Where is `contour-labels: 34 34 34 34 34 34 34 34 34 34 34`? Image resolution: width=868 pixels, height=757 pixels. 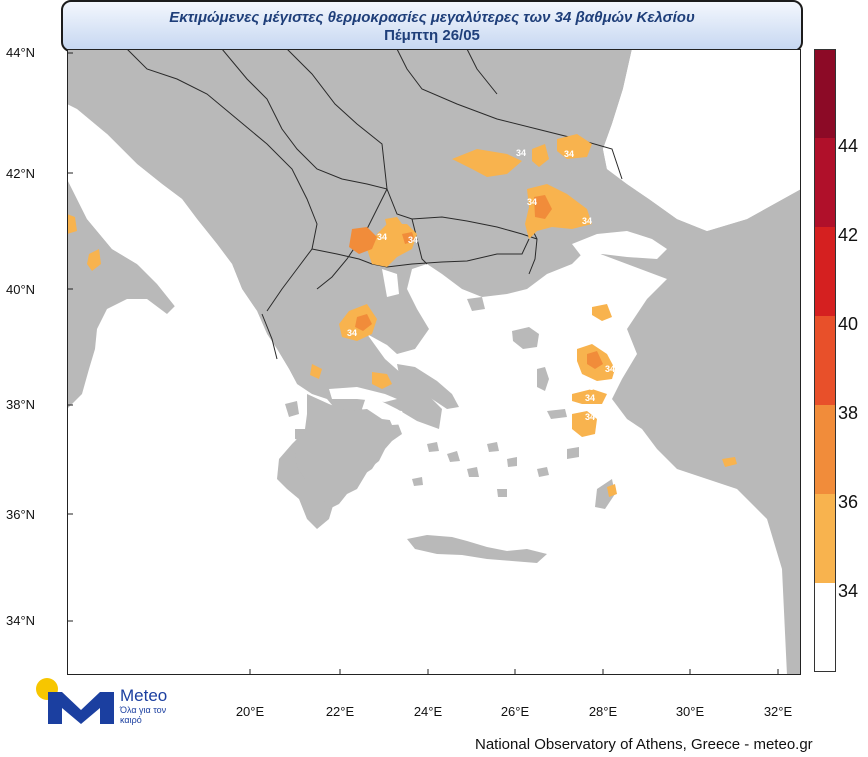 contour-labels: 34 34 34 34 34 34 34 34 34 34 34 is located at coordinates (481, 285).